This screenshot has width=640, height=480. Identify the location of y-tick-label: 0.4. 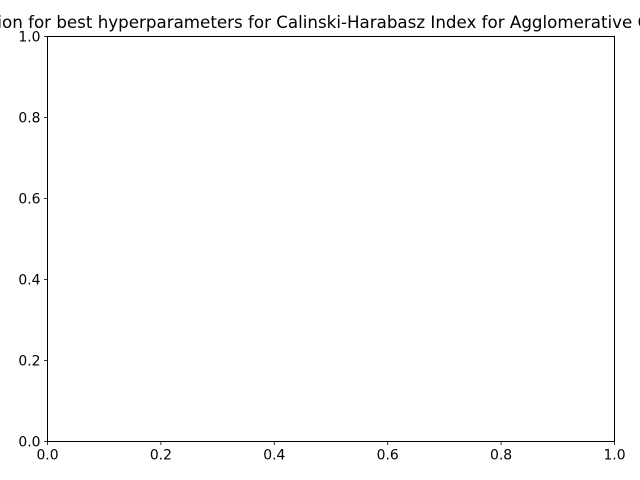
(29, 281).